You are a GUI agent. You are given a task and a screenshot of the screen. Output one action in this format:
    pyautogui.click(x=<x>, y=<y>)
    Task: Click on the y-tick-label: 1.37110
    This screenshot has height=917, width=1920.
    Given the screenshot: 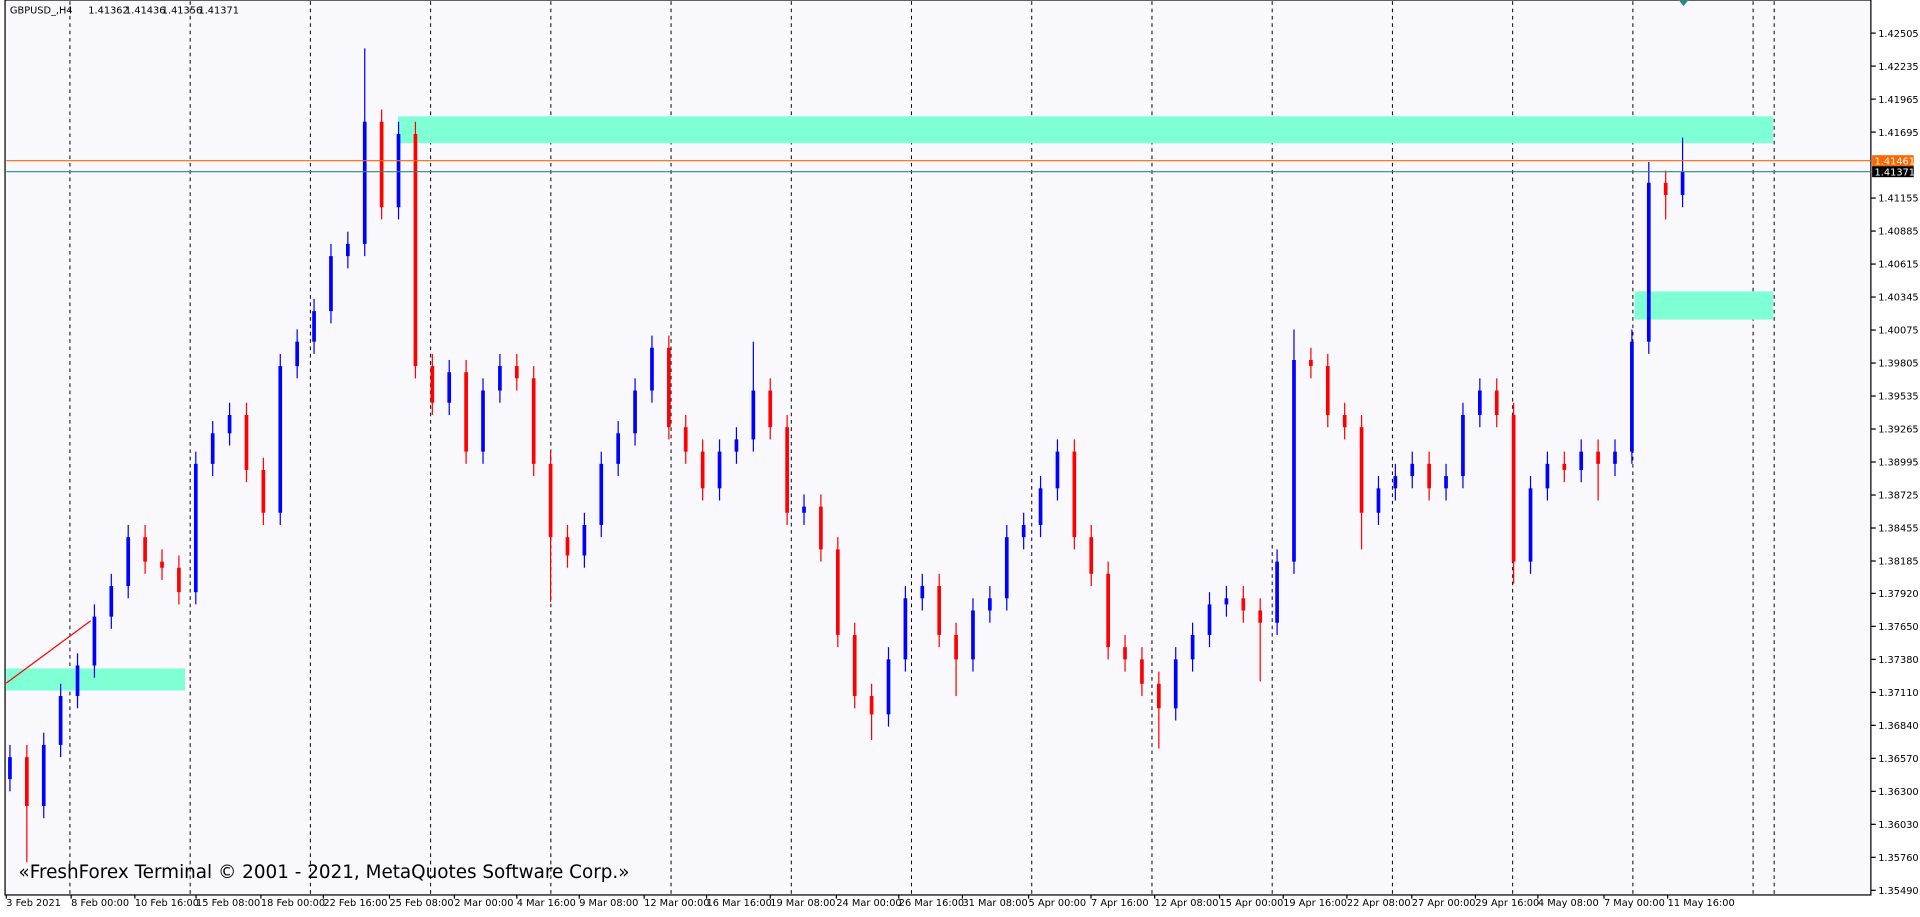 What is the action you would take?
    pyautogui.click(x=1898, y=693)
    